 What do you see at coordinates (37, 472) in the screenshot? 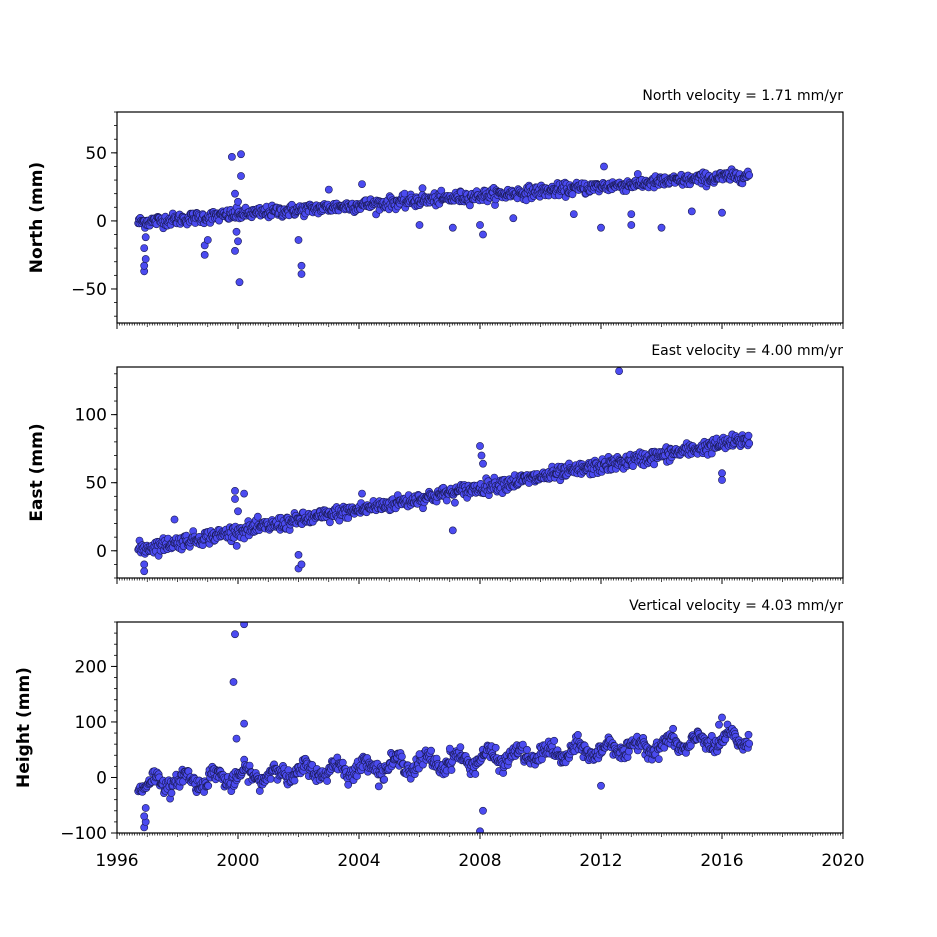
I see `y-axis-label: East (mm)` at bounding box center [37, 472].